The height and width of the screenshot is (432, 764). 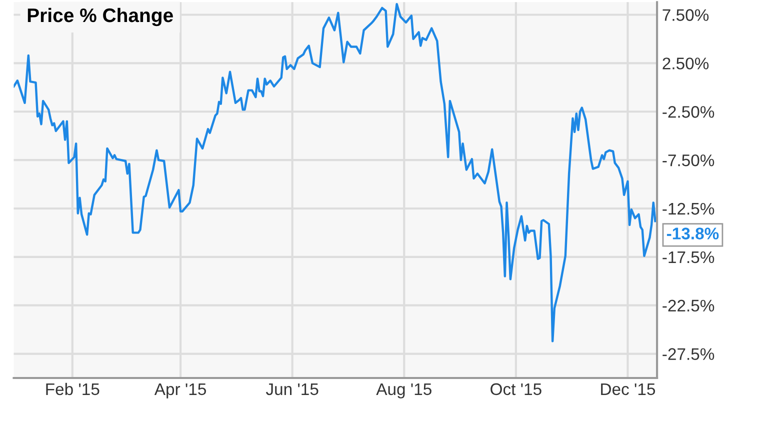 I want to click on annotation: -13.8%, so click(x=692, y=234).